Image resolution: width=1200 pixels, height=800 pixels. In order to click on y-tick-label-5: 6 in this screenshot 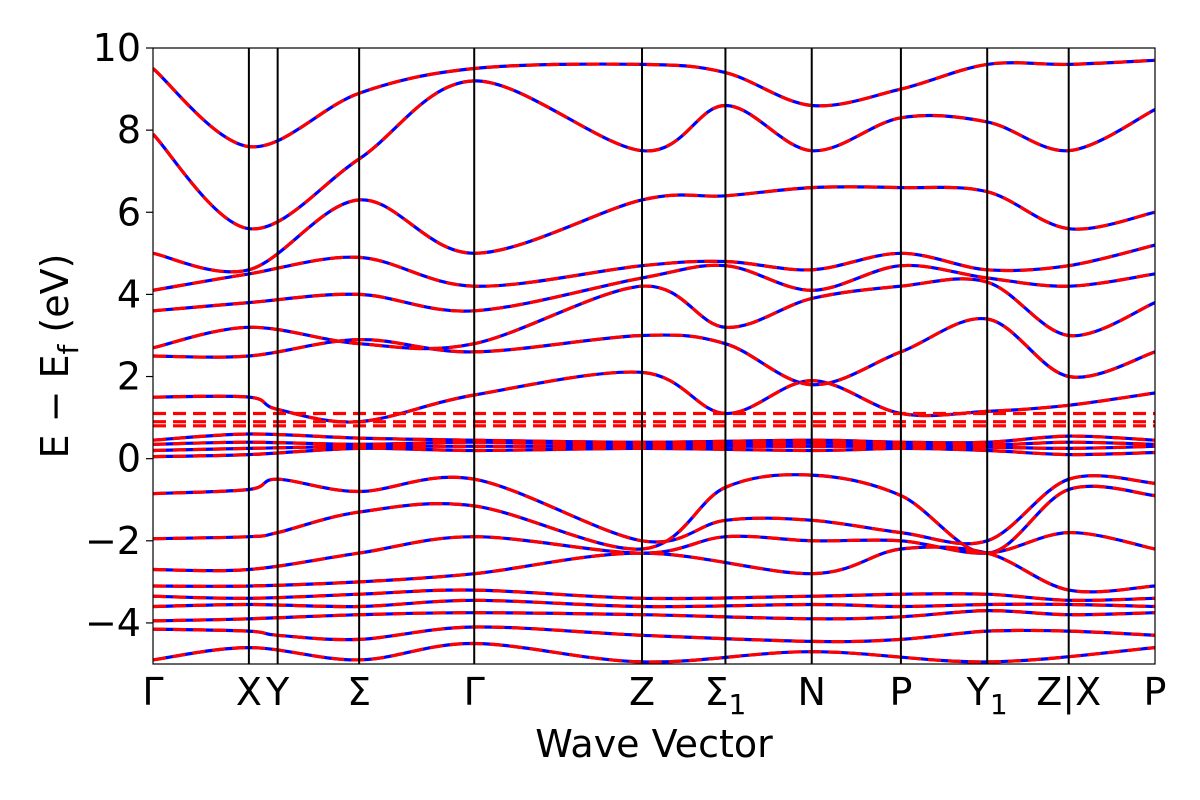, I will do `click(129, 212)`.